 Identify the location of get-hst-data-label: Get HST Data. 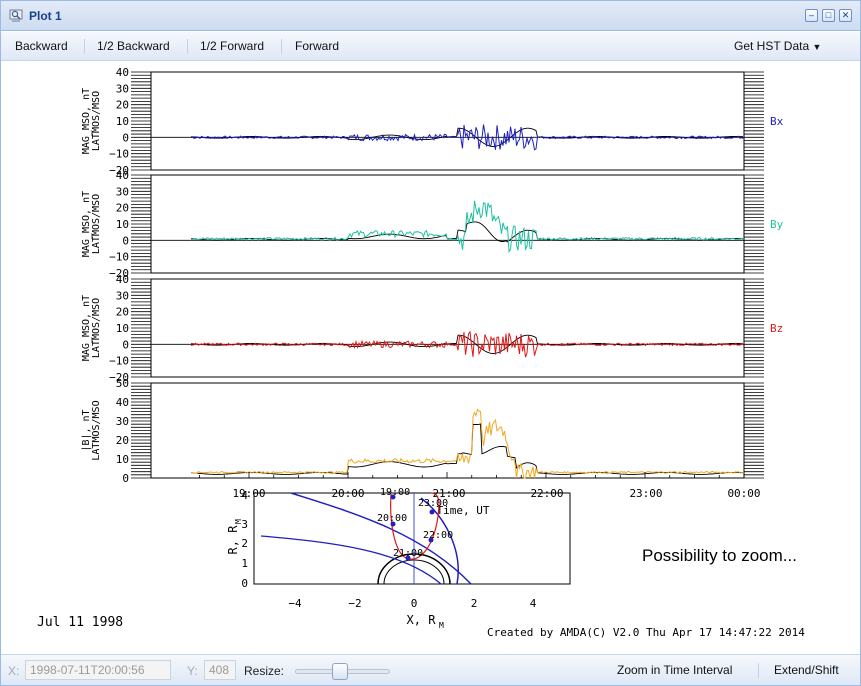
(772, 46).